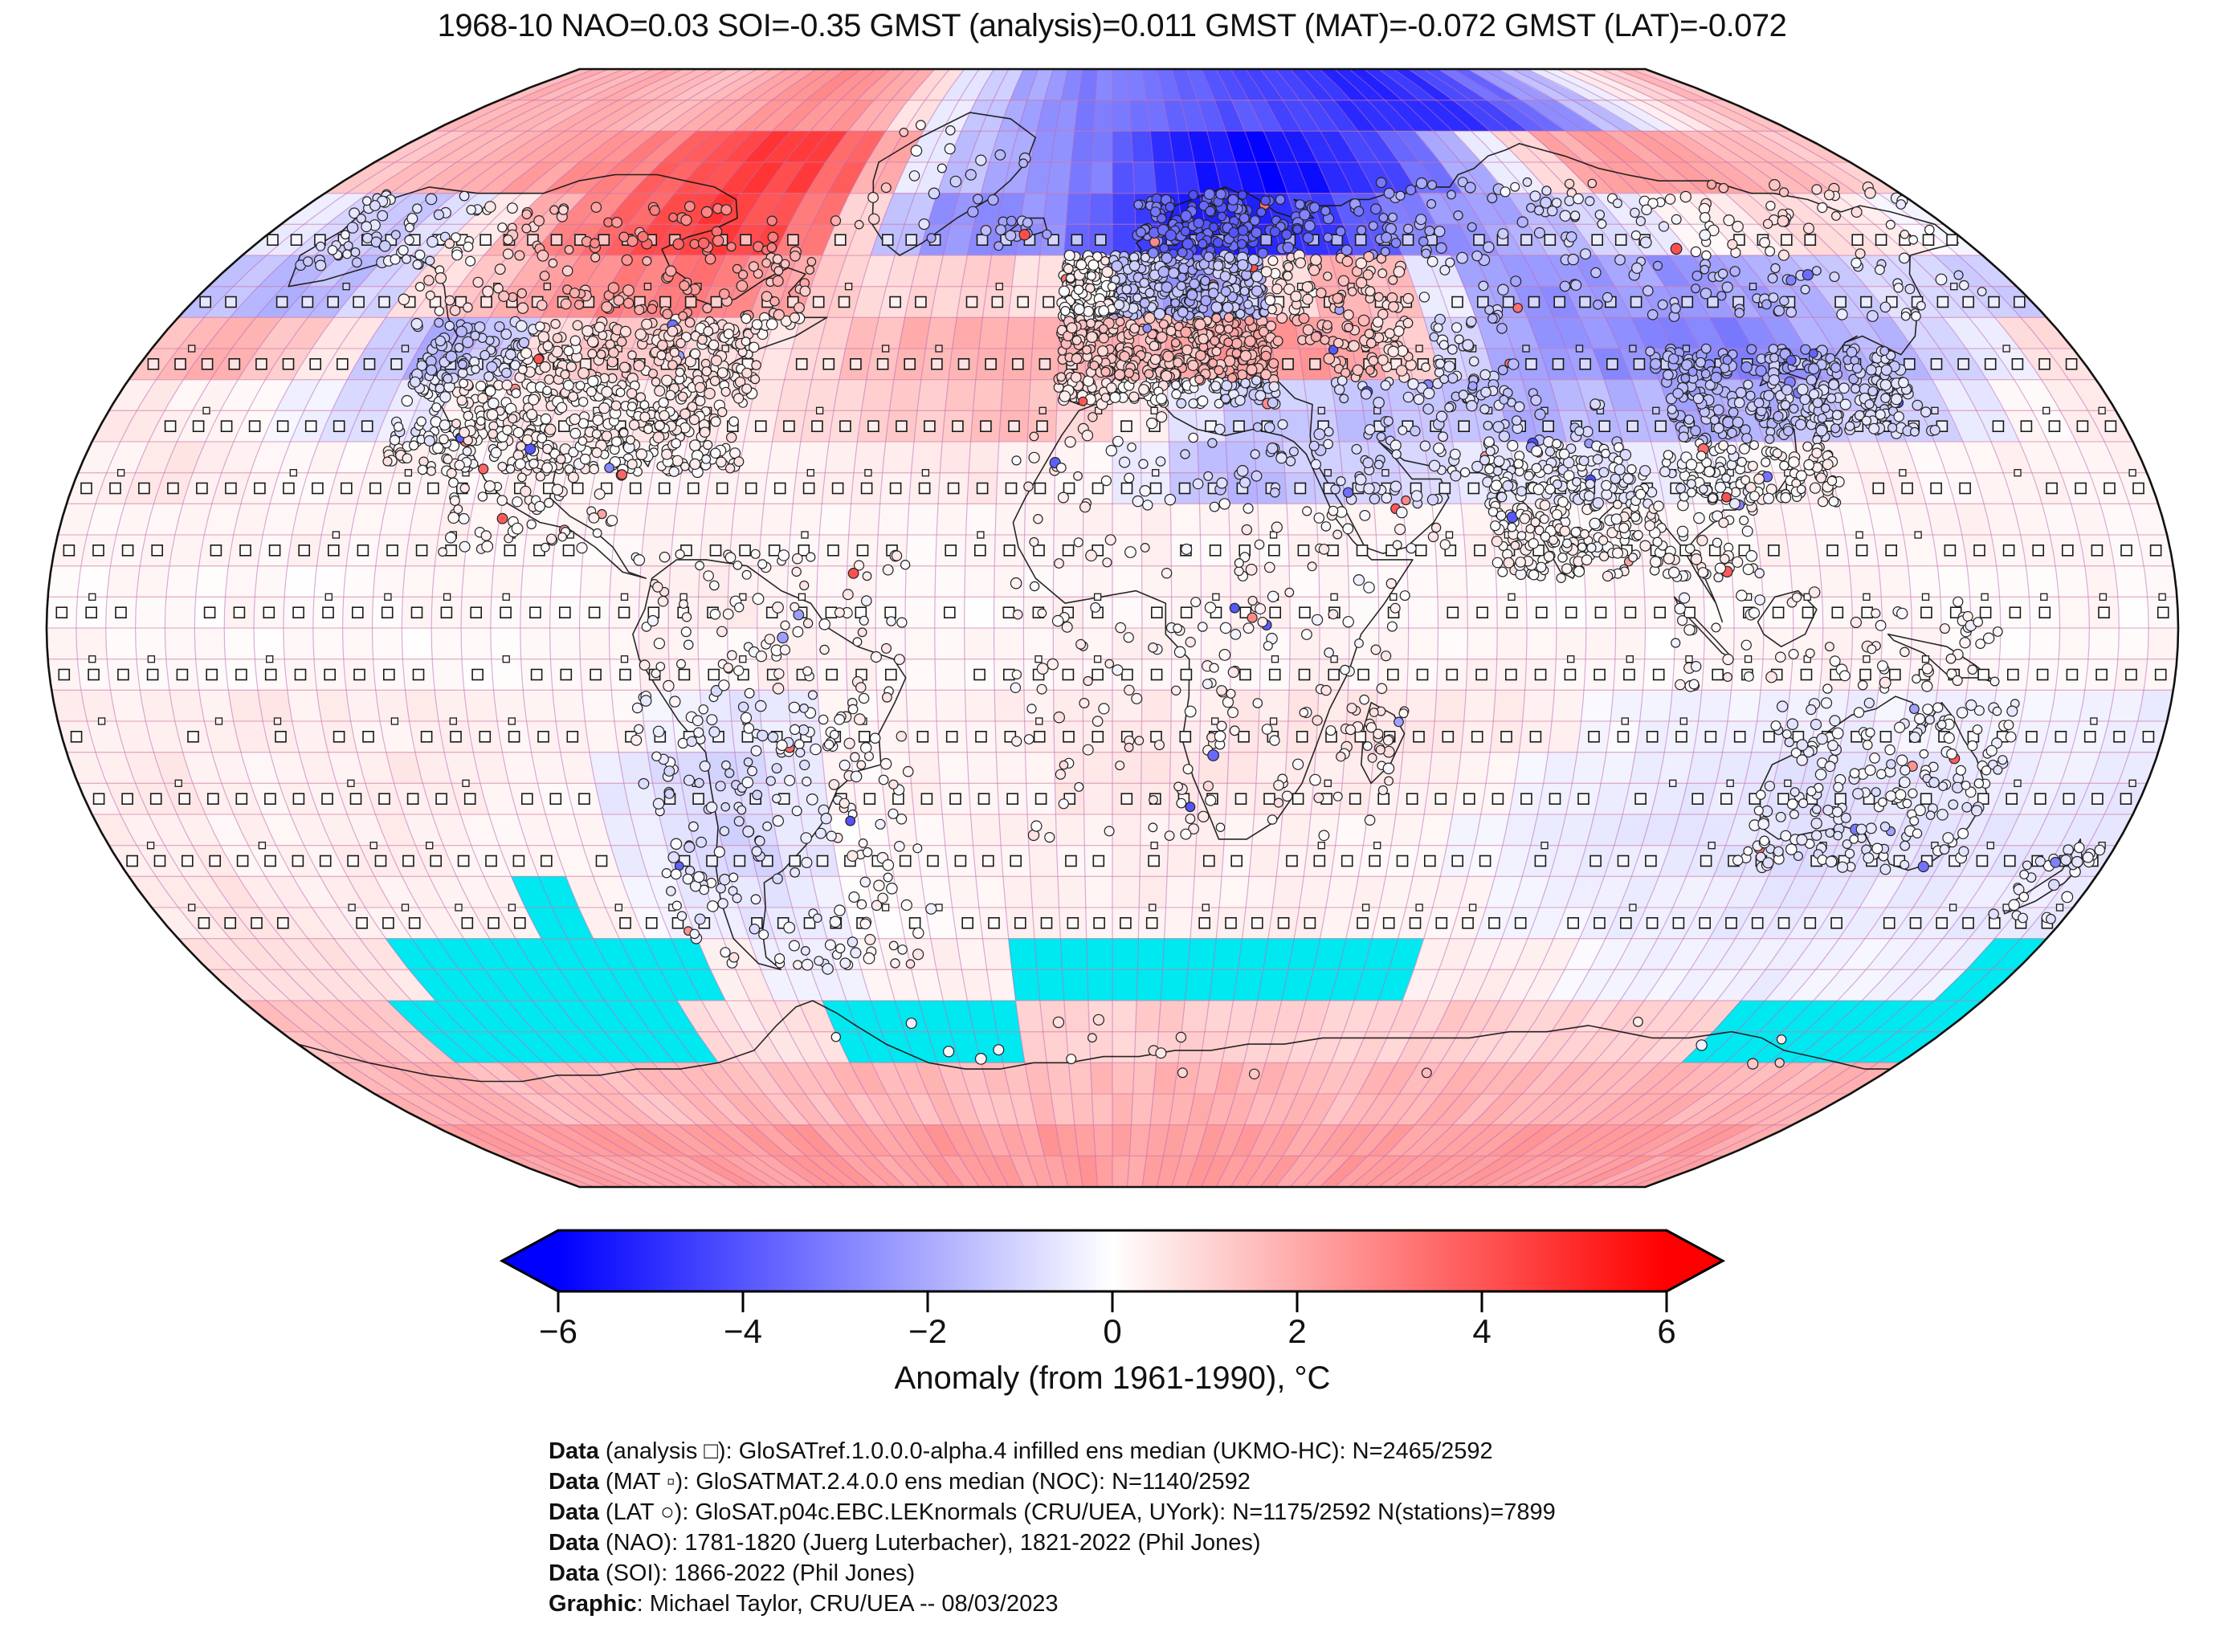 This screenshot has width=2224, height=1652. I want to click on colorbar-tick-label: −2, so click(928, 1331).